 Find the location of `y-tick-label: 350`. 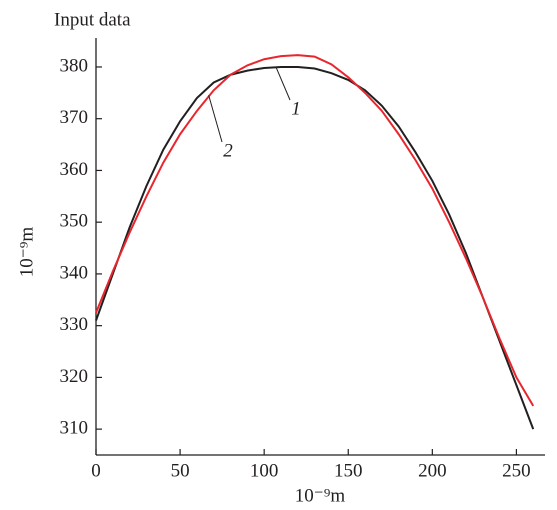

y-tick-label: 350 is located at coordinates (74, 221).